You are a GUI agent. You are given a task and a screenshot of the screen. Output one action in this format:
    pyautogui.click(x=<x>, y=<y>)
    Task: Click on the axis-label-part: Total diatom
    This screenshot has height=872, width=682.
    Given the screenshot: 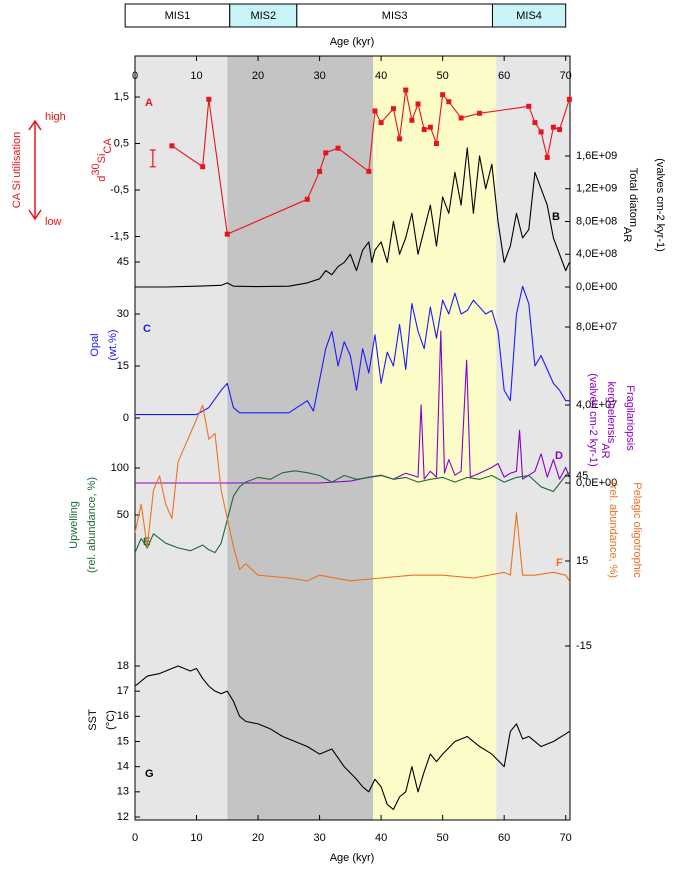 What is the action you would take?
    pyautogui.click(x=633, y=197)
    